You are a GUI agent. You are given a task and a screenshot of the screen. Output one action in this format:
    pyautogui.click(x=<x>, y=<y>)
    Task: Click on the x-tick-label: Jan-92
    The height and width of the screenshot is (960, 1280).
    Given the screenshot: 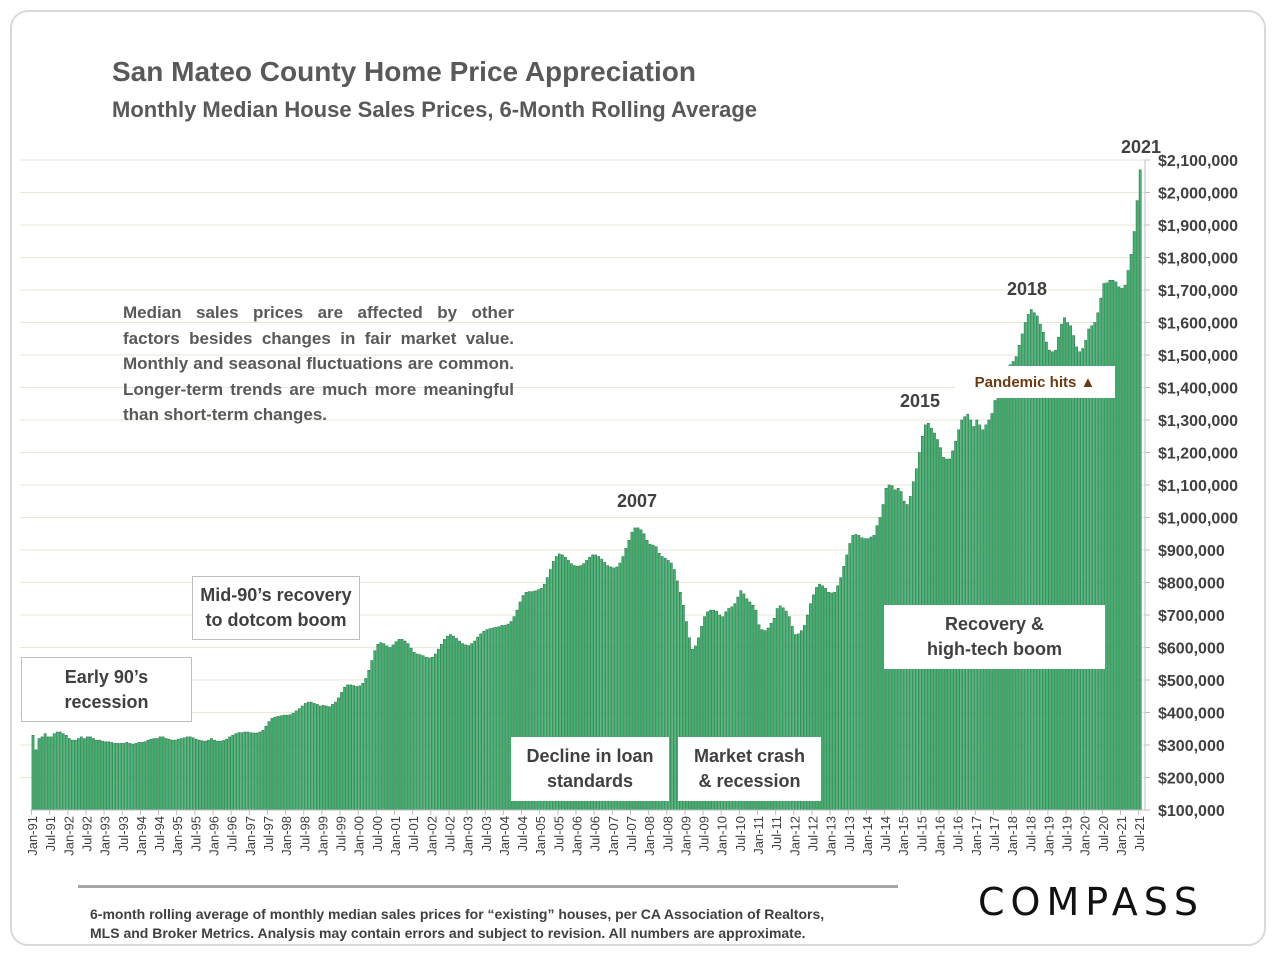 What is the action you would take?
    pyautogui.click(x=68, y=836)
    